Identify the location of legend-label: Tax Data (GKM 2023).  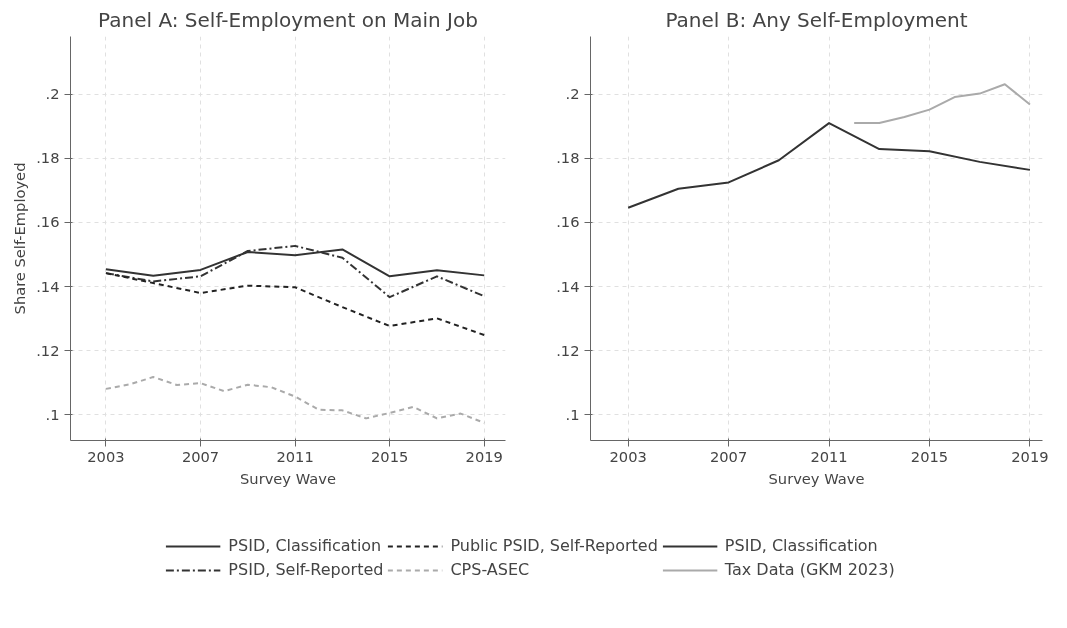
(809, 569).